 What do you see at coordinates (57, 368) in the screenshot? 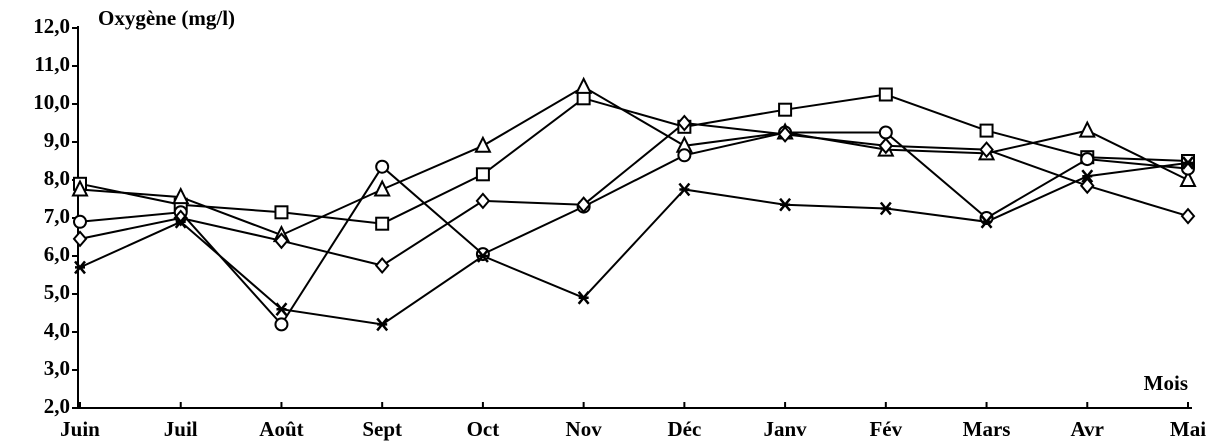
I see `y-tick-label: 3,0` at bounding box center [57, 368].